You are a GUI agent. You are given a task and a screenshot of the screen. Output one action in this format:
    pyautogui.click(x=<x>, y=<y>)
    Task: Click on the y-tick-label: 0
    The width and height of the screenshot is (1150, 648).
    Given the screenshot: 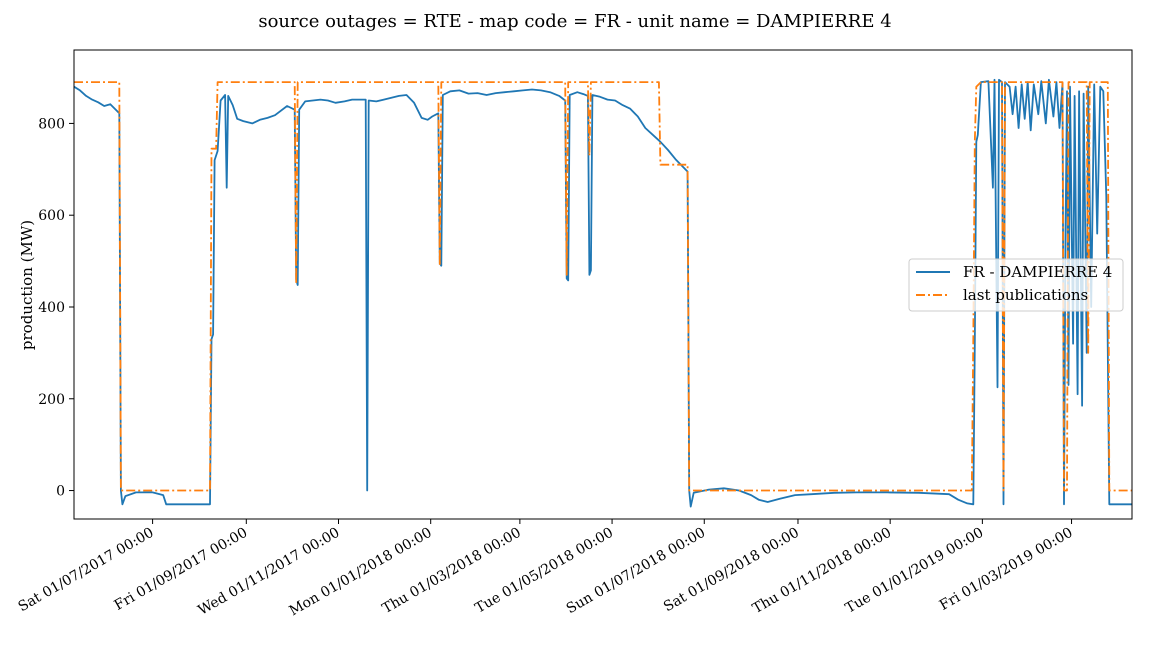 What is the action you would take?
    pyautogui.click(x=60, y=492)
    